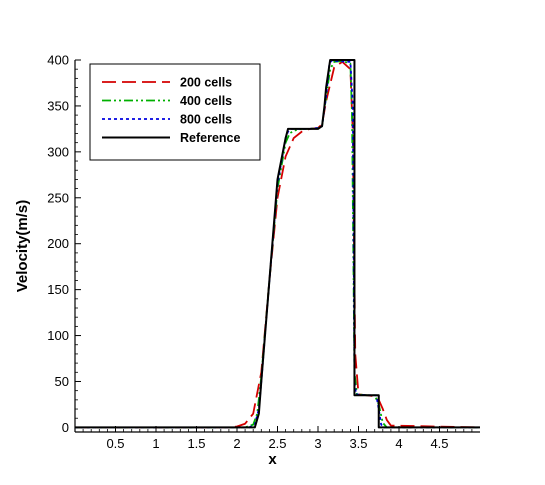 The image size is (545, 485). I want to click on x-tick-label: 3, so click(317, 443).